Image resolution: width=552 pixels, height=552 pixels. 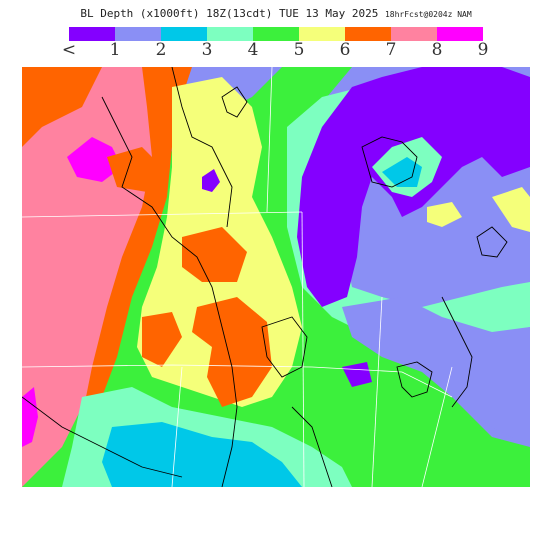 I want to click on legend-label-5: 5, so click(x=299, y=50).